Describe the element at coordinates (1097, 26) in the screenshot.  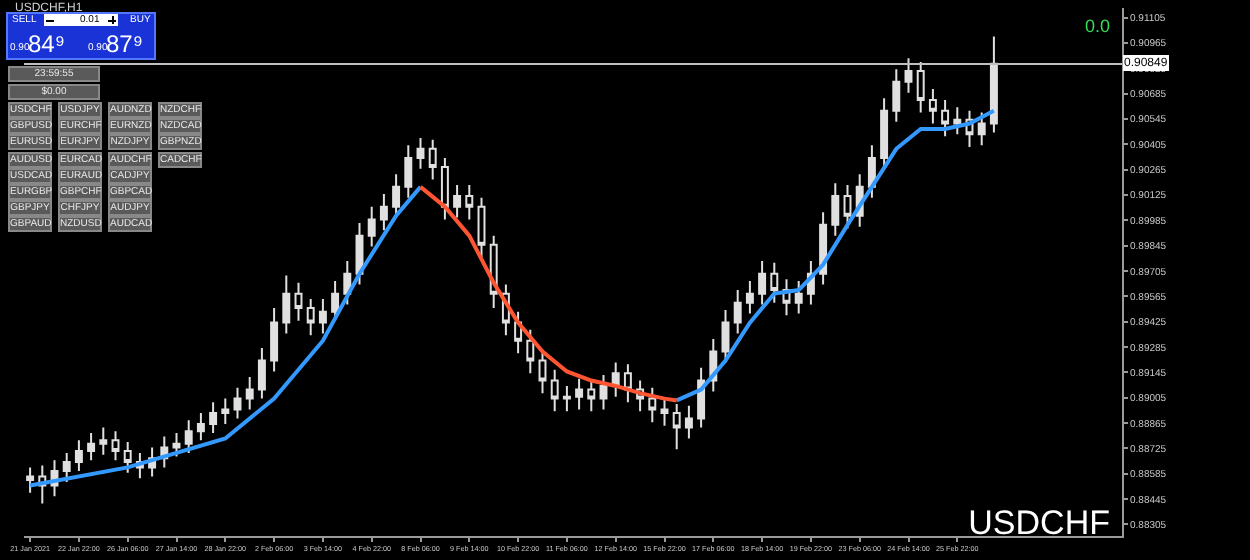
I see `annotation: 0.0` at that location.